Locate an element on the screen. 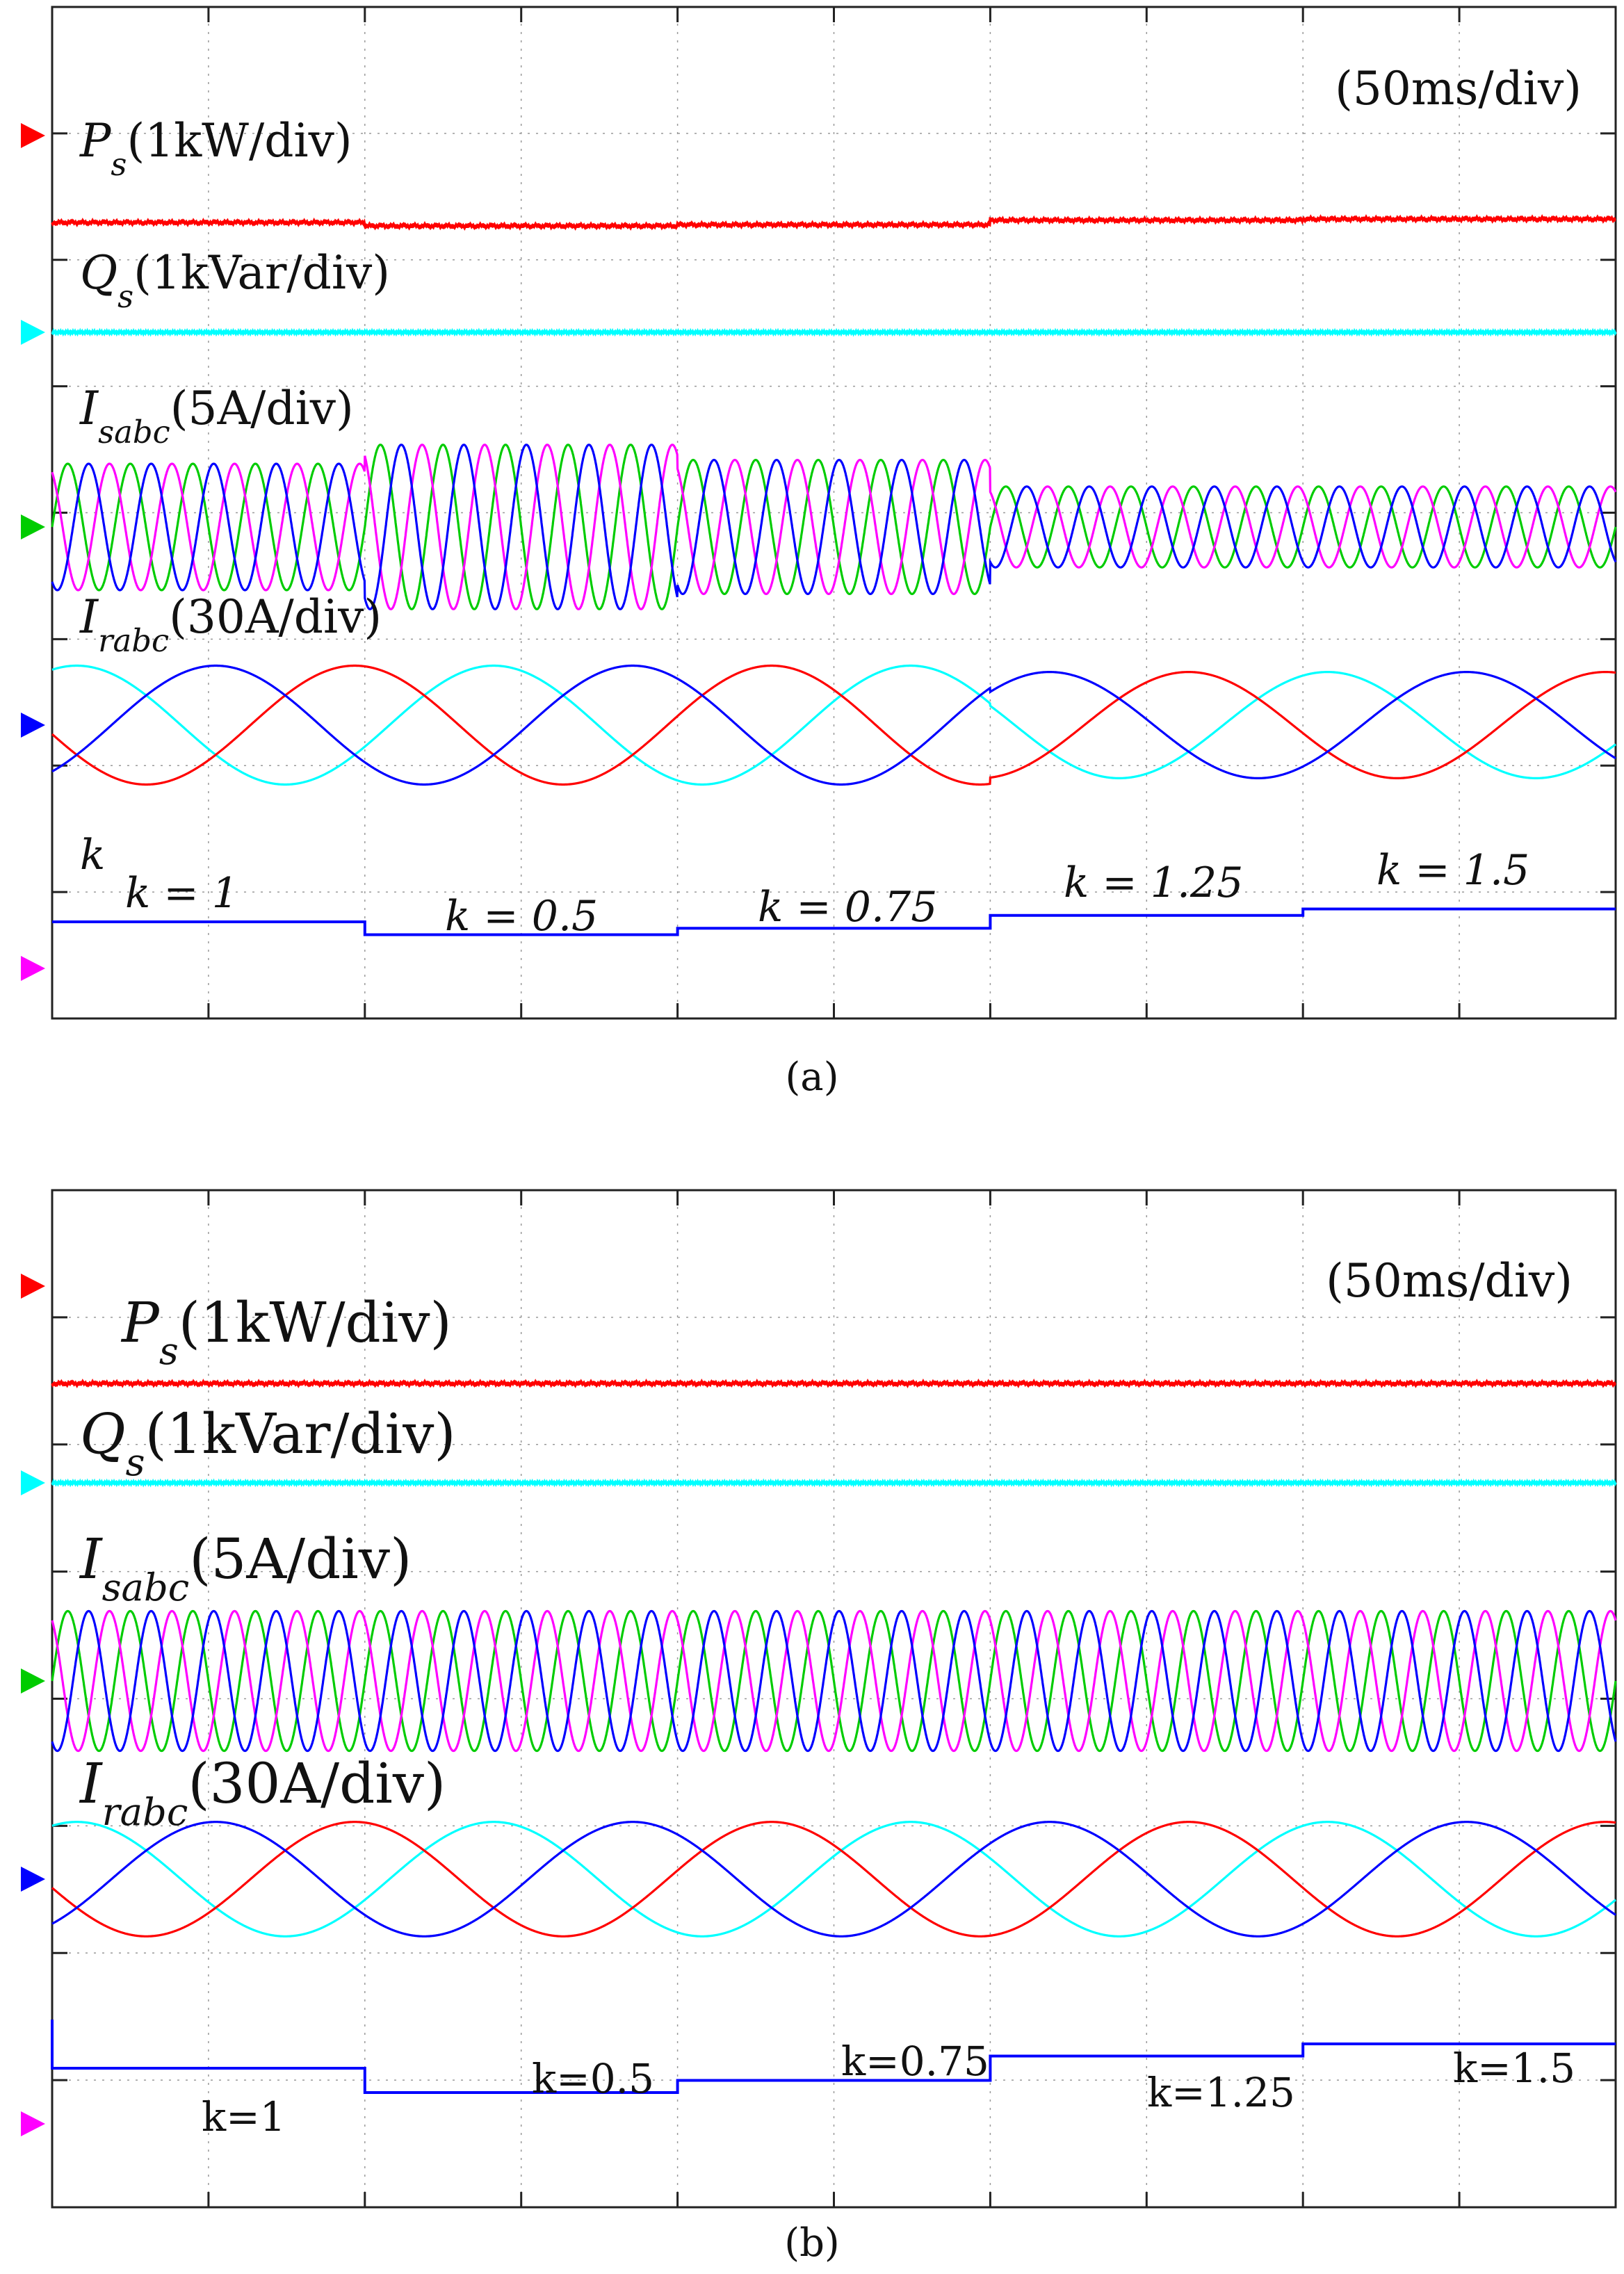  k-value-label: k = 1.5 is located at coordinates (1453, 871).